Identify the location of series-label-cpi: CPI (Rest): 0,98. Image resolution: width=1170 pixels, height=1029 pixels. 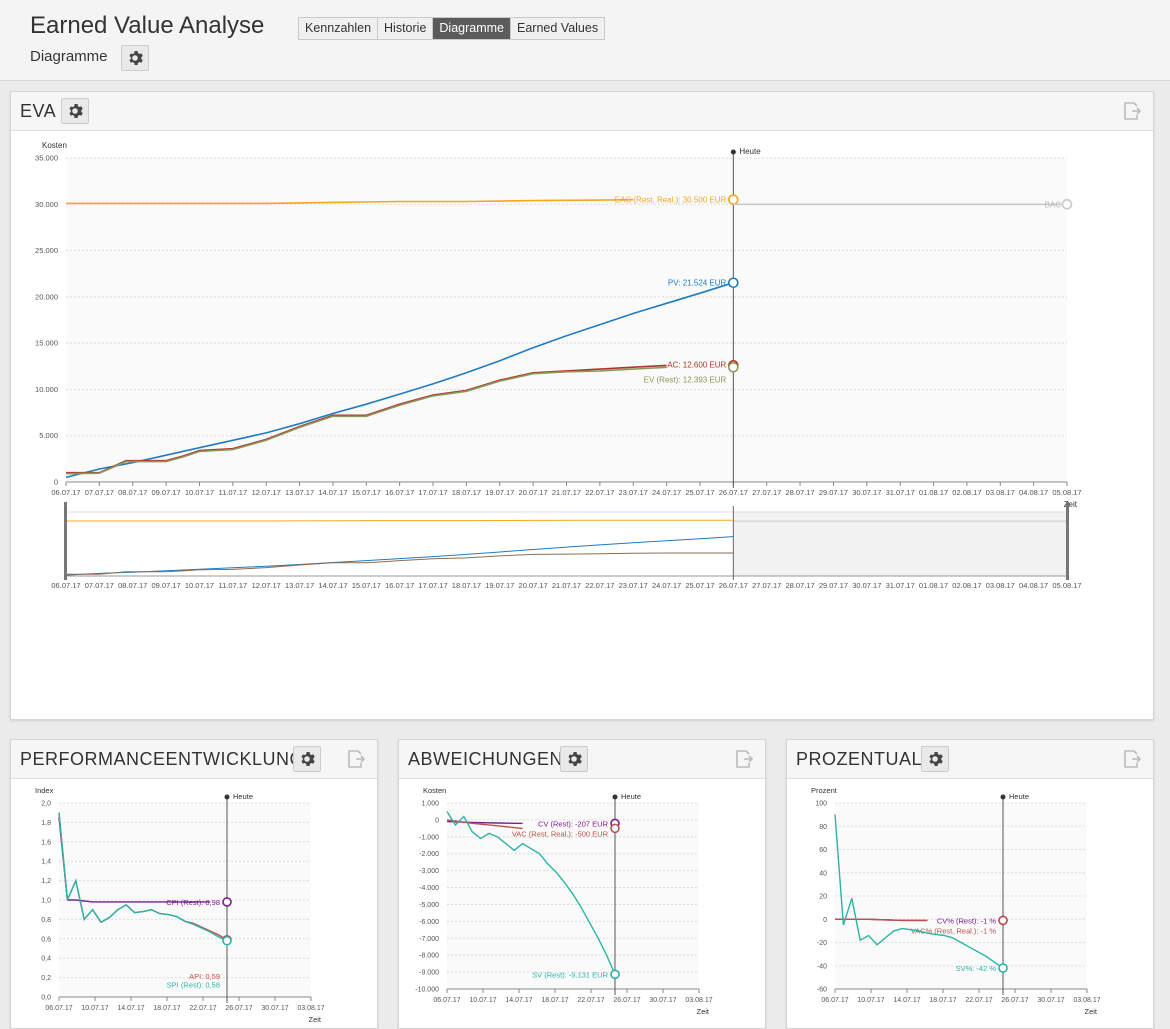
(193, 902).